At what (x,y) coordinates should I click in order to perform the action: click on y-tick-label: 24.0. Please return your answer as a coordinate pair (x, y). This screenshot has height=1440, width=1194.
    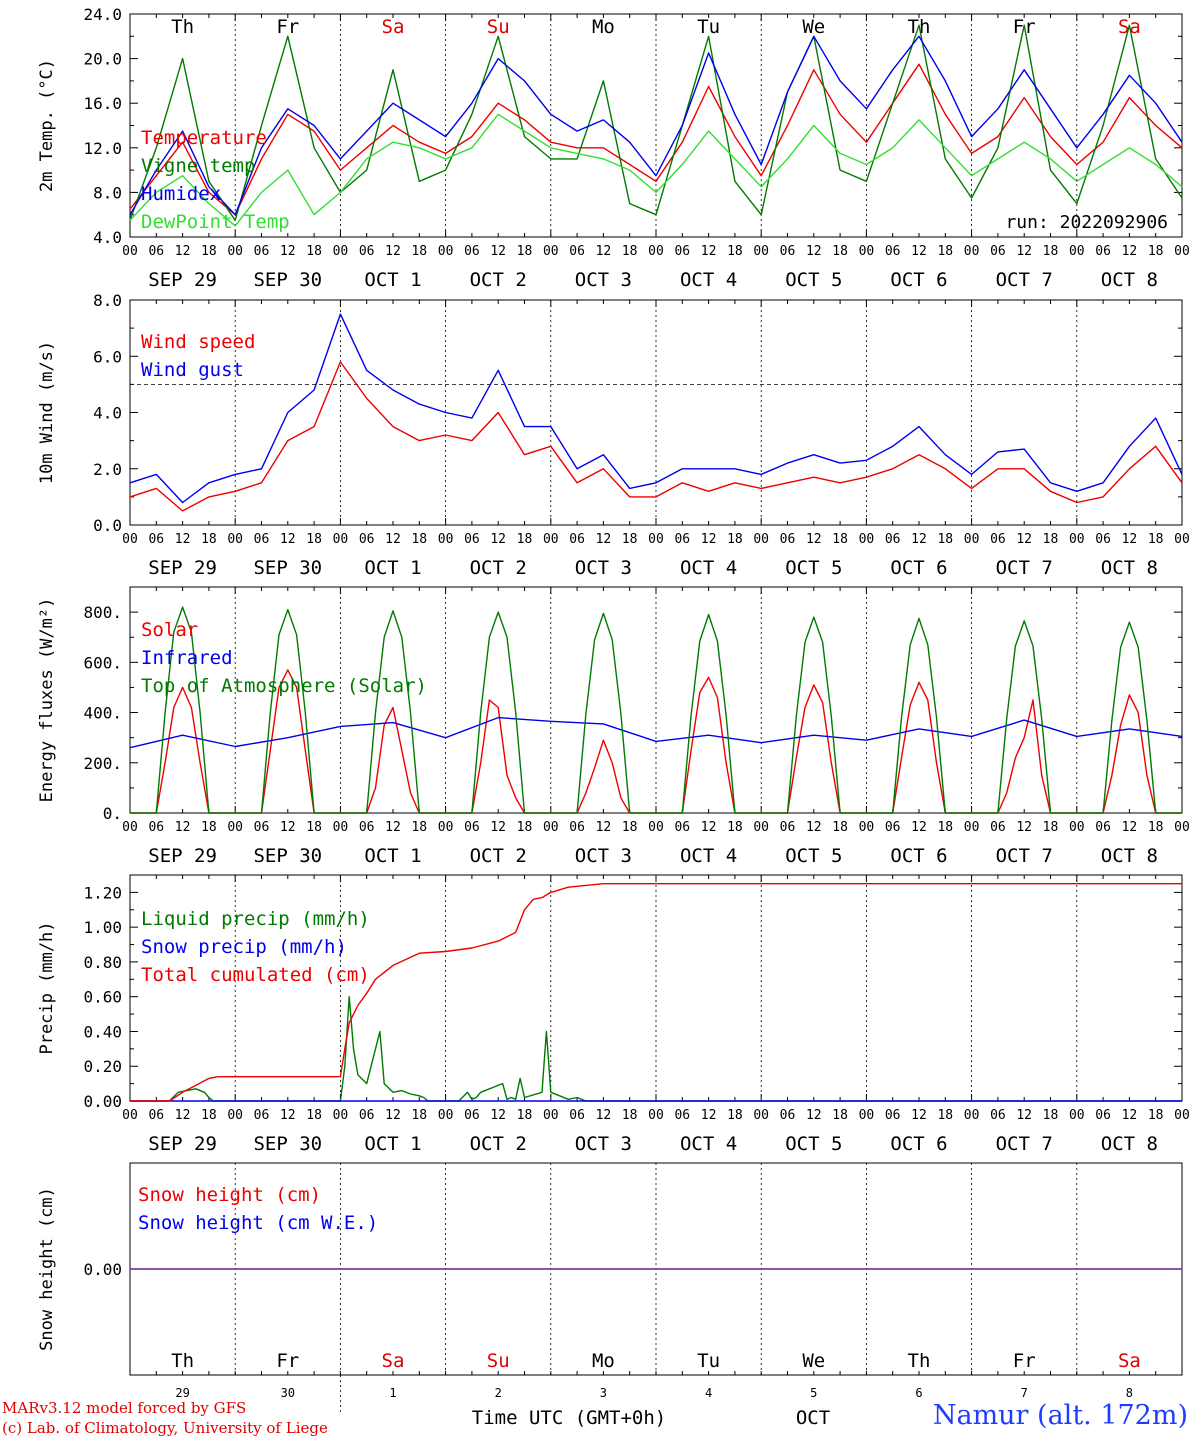
    Looking at the image, I should click on (102, 14).